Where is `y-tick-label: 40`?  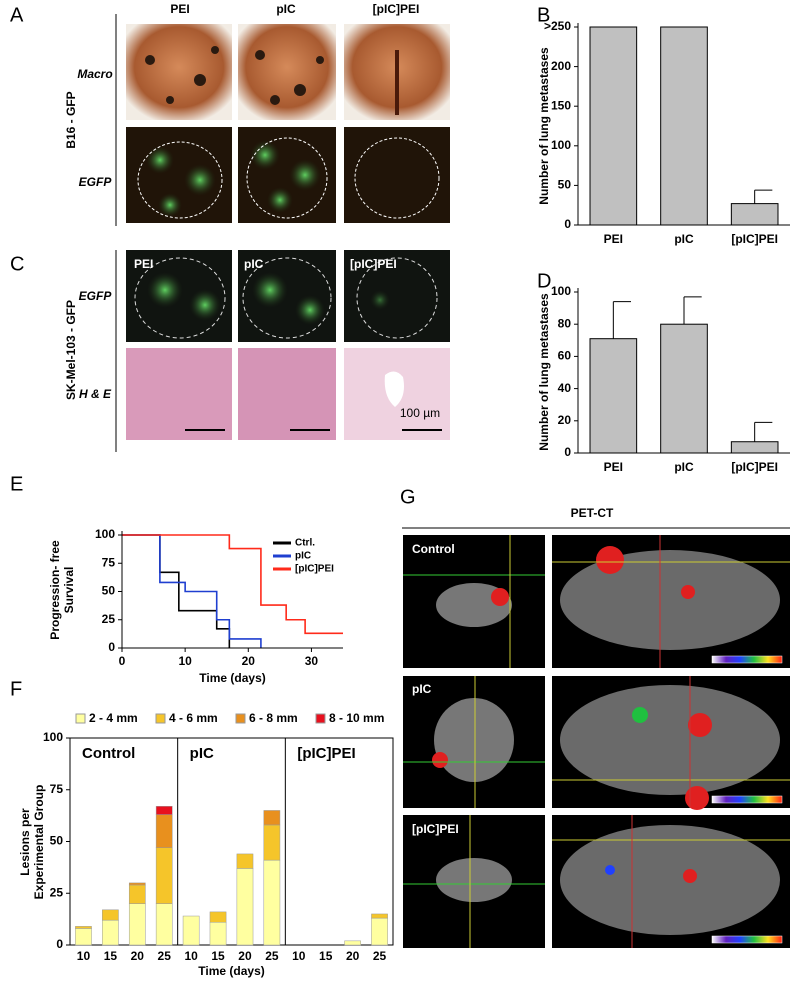
y-tick-label: 40 is located at coordinates (565, 388).